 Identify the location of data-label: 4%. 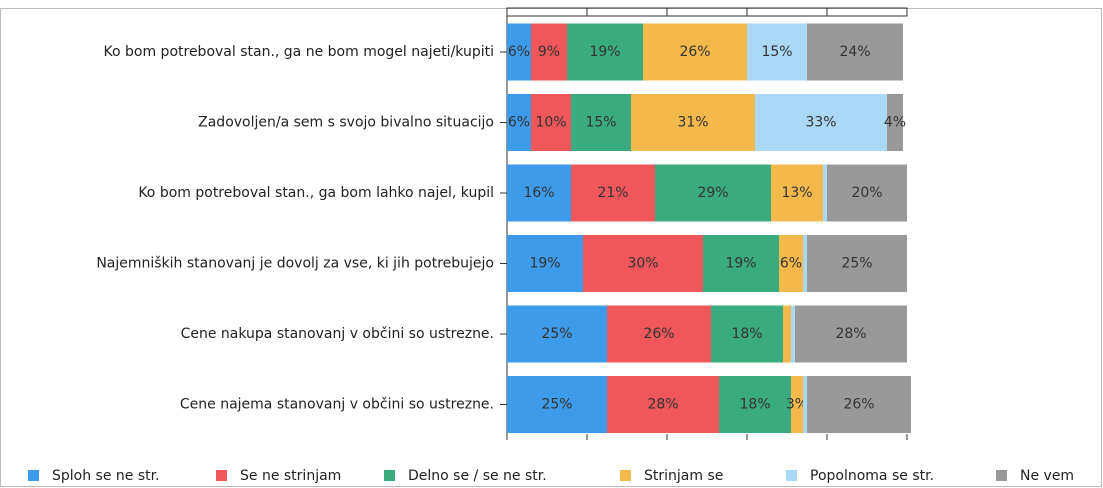
(895, 123).